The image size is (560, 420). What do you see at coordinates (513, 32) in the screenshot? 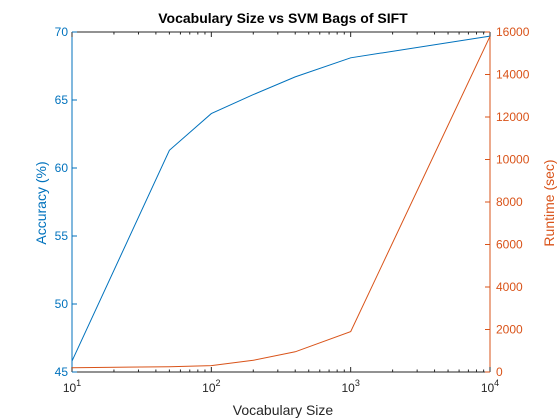
I see `y-right-tick-label: 16000` at bounding box center [513, 32].